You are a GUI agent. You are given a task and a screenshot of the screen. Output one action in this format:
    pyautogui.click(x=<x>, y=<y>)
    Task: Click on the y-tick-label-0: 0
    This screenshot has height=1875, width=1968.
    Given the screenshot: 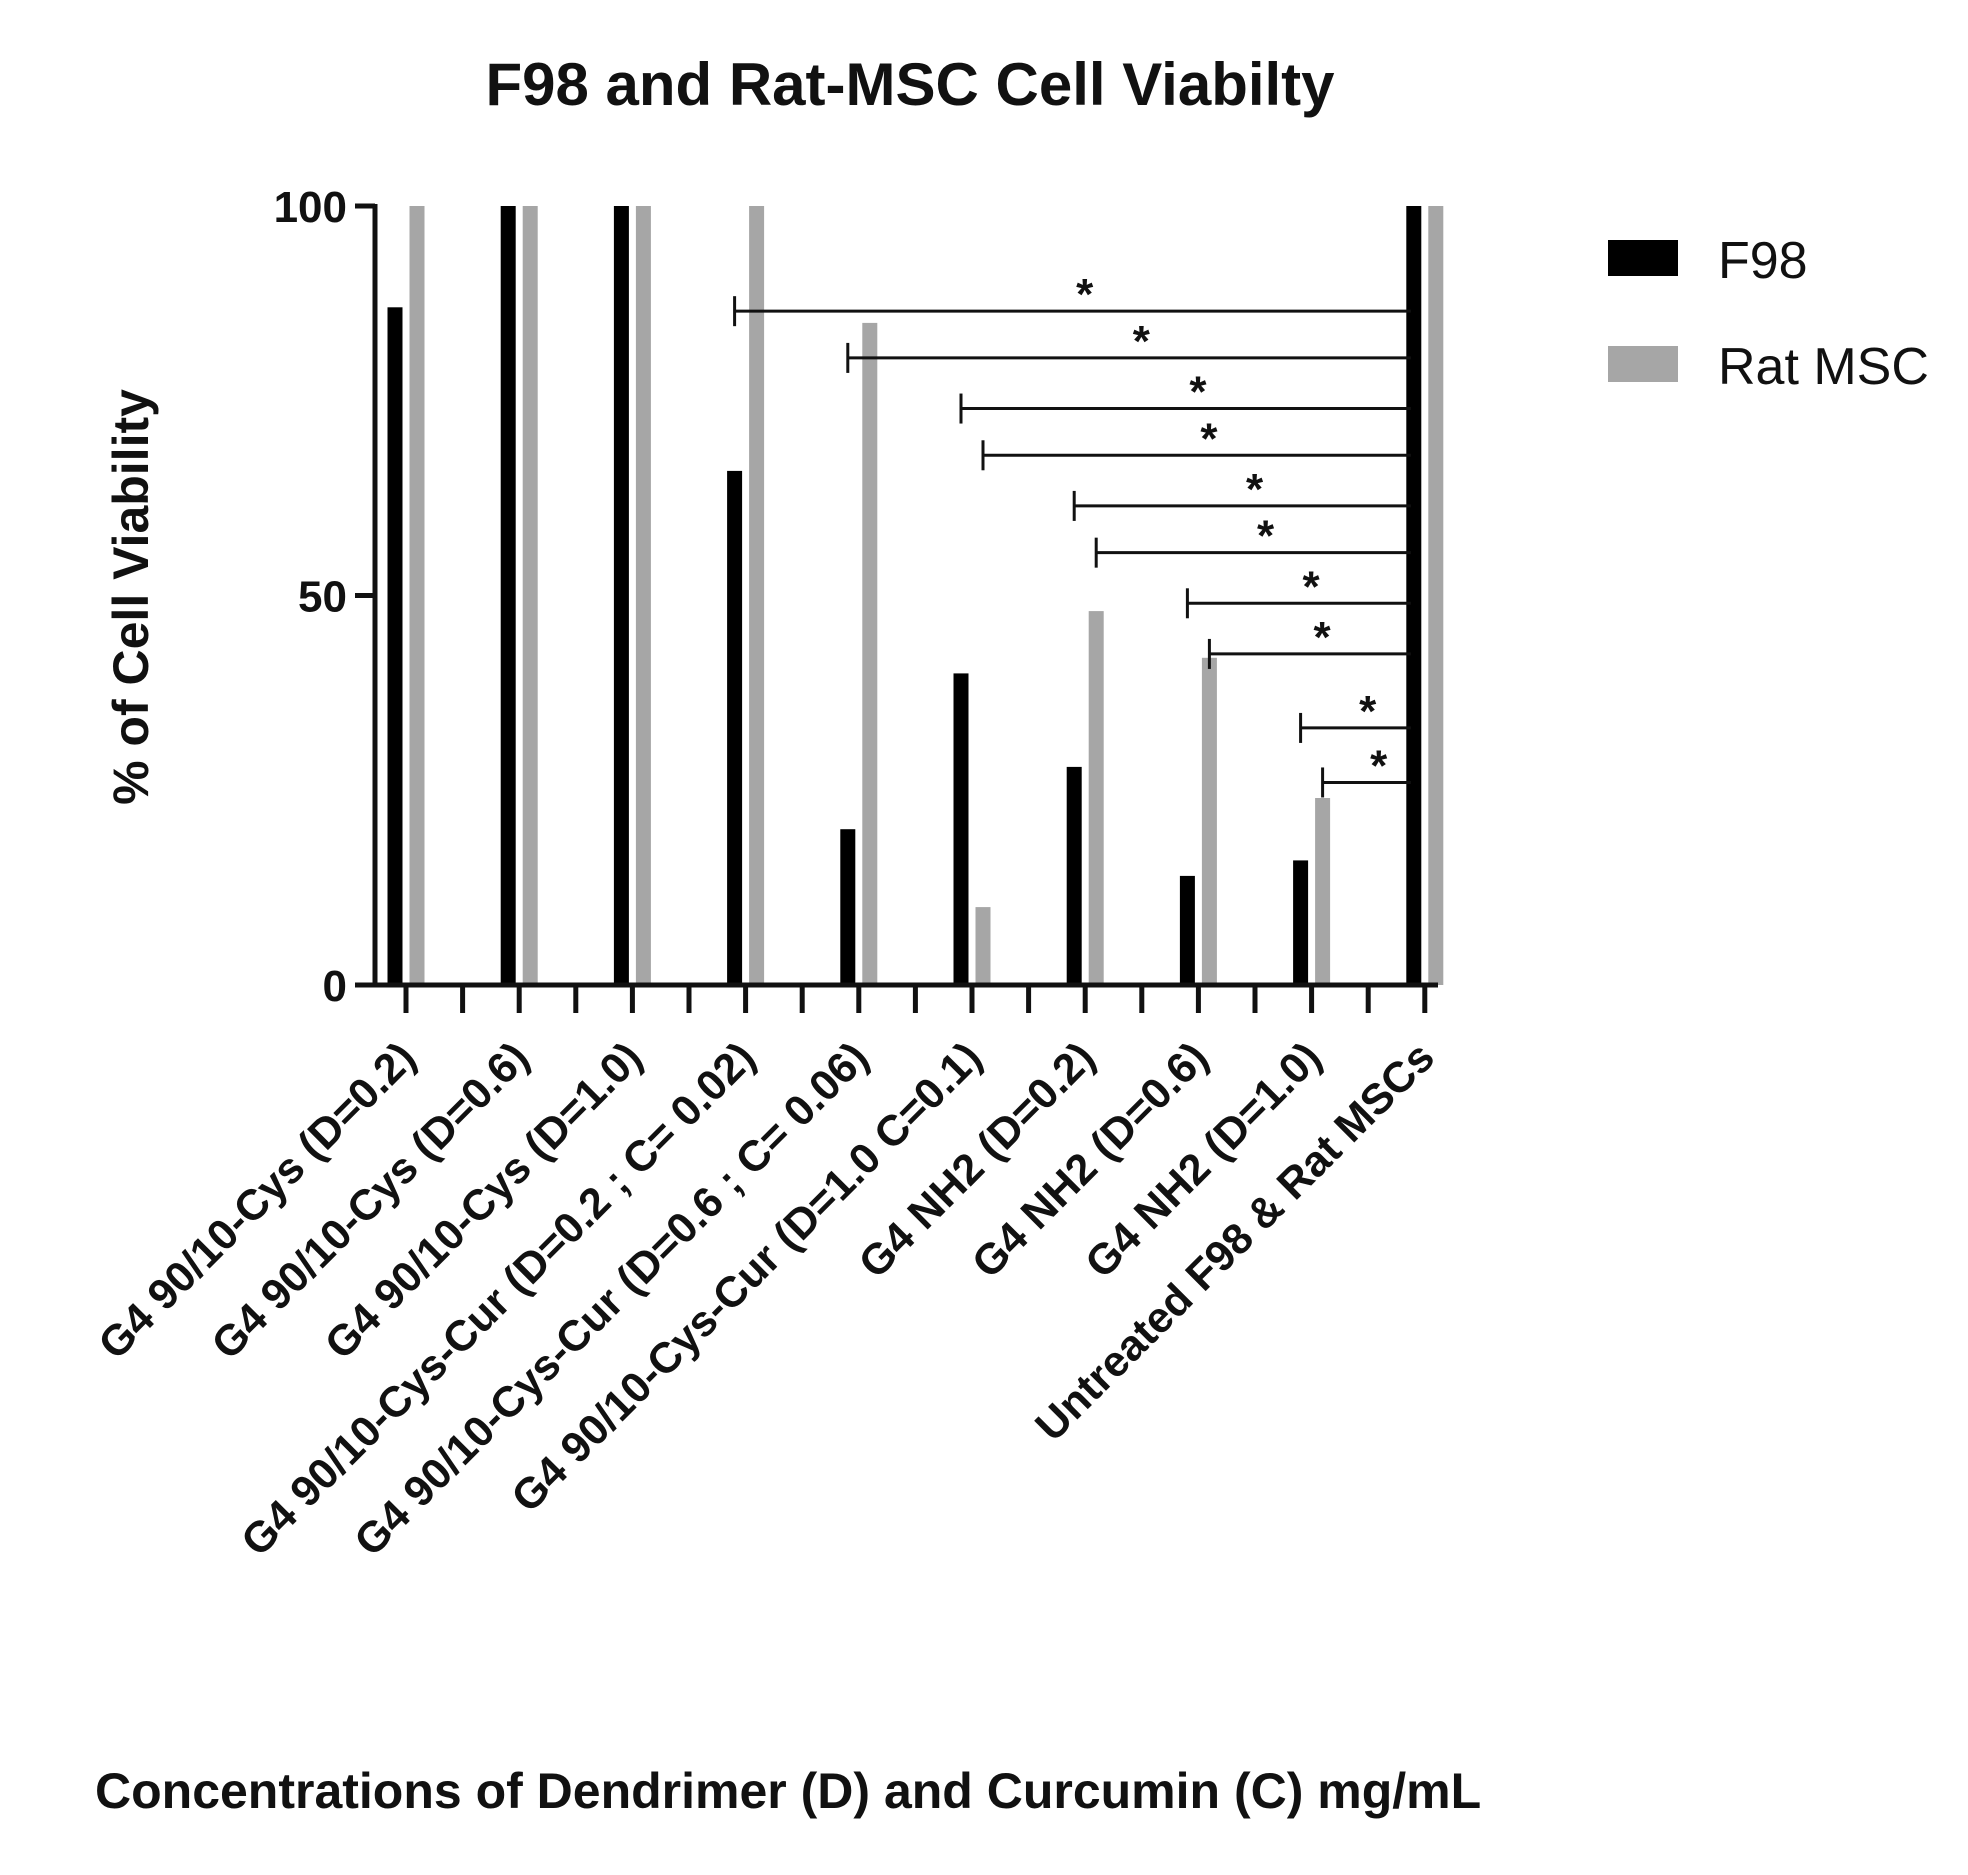 What is the action you would take?
    pyautogui.click(x=335, y=986)
    